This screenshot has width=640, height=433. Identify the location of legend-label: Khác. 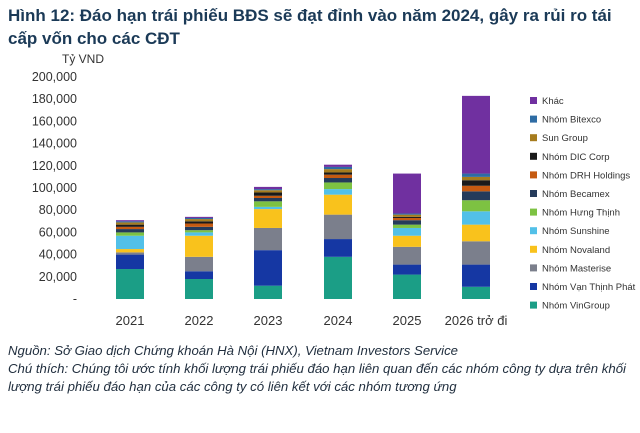
(553, 101).